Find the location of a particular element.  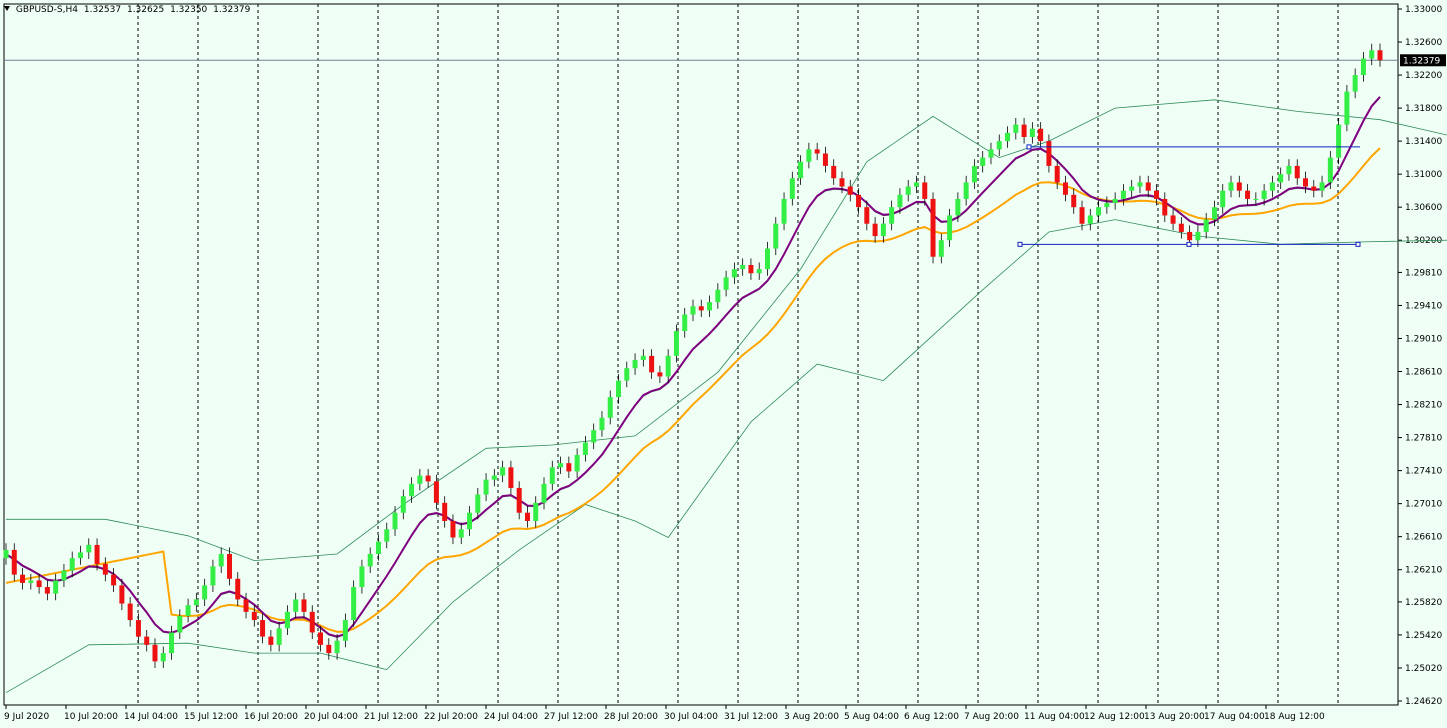

y-tick-label: 1.32200 is located at coordinates (1423, 76).